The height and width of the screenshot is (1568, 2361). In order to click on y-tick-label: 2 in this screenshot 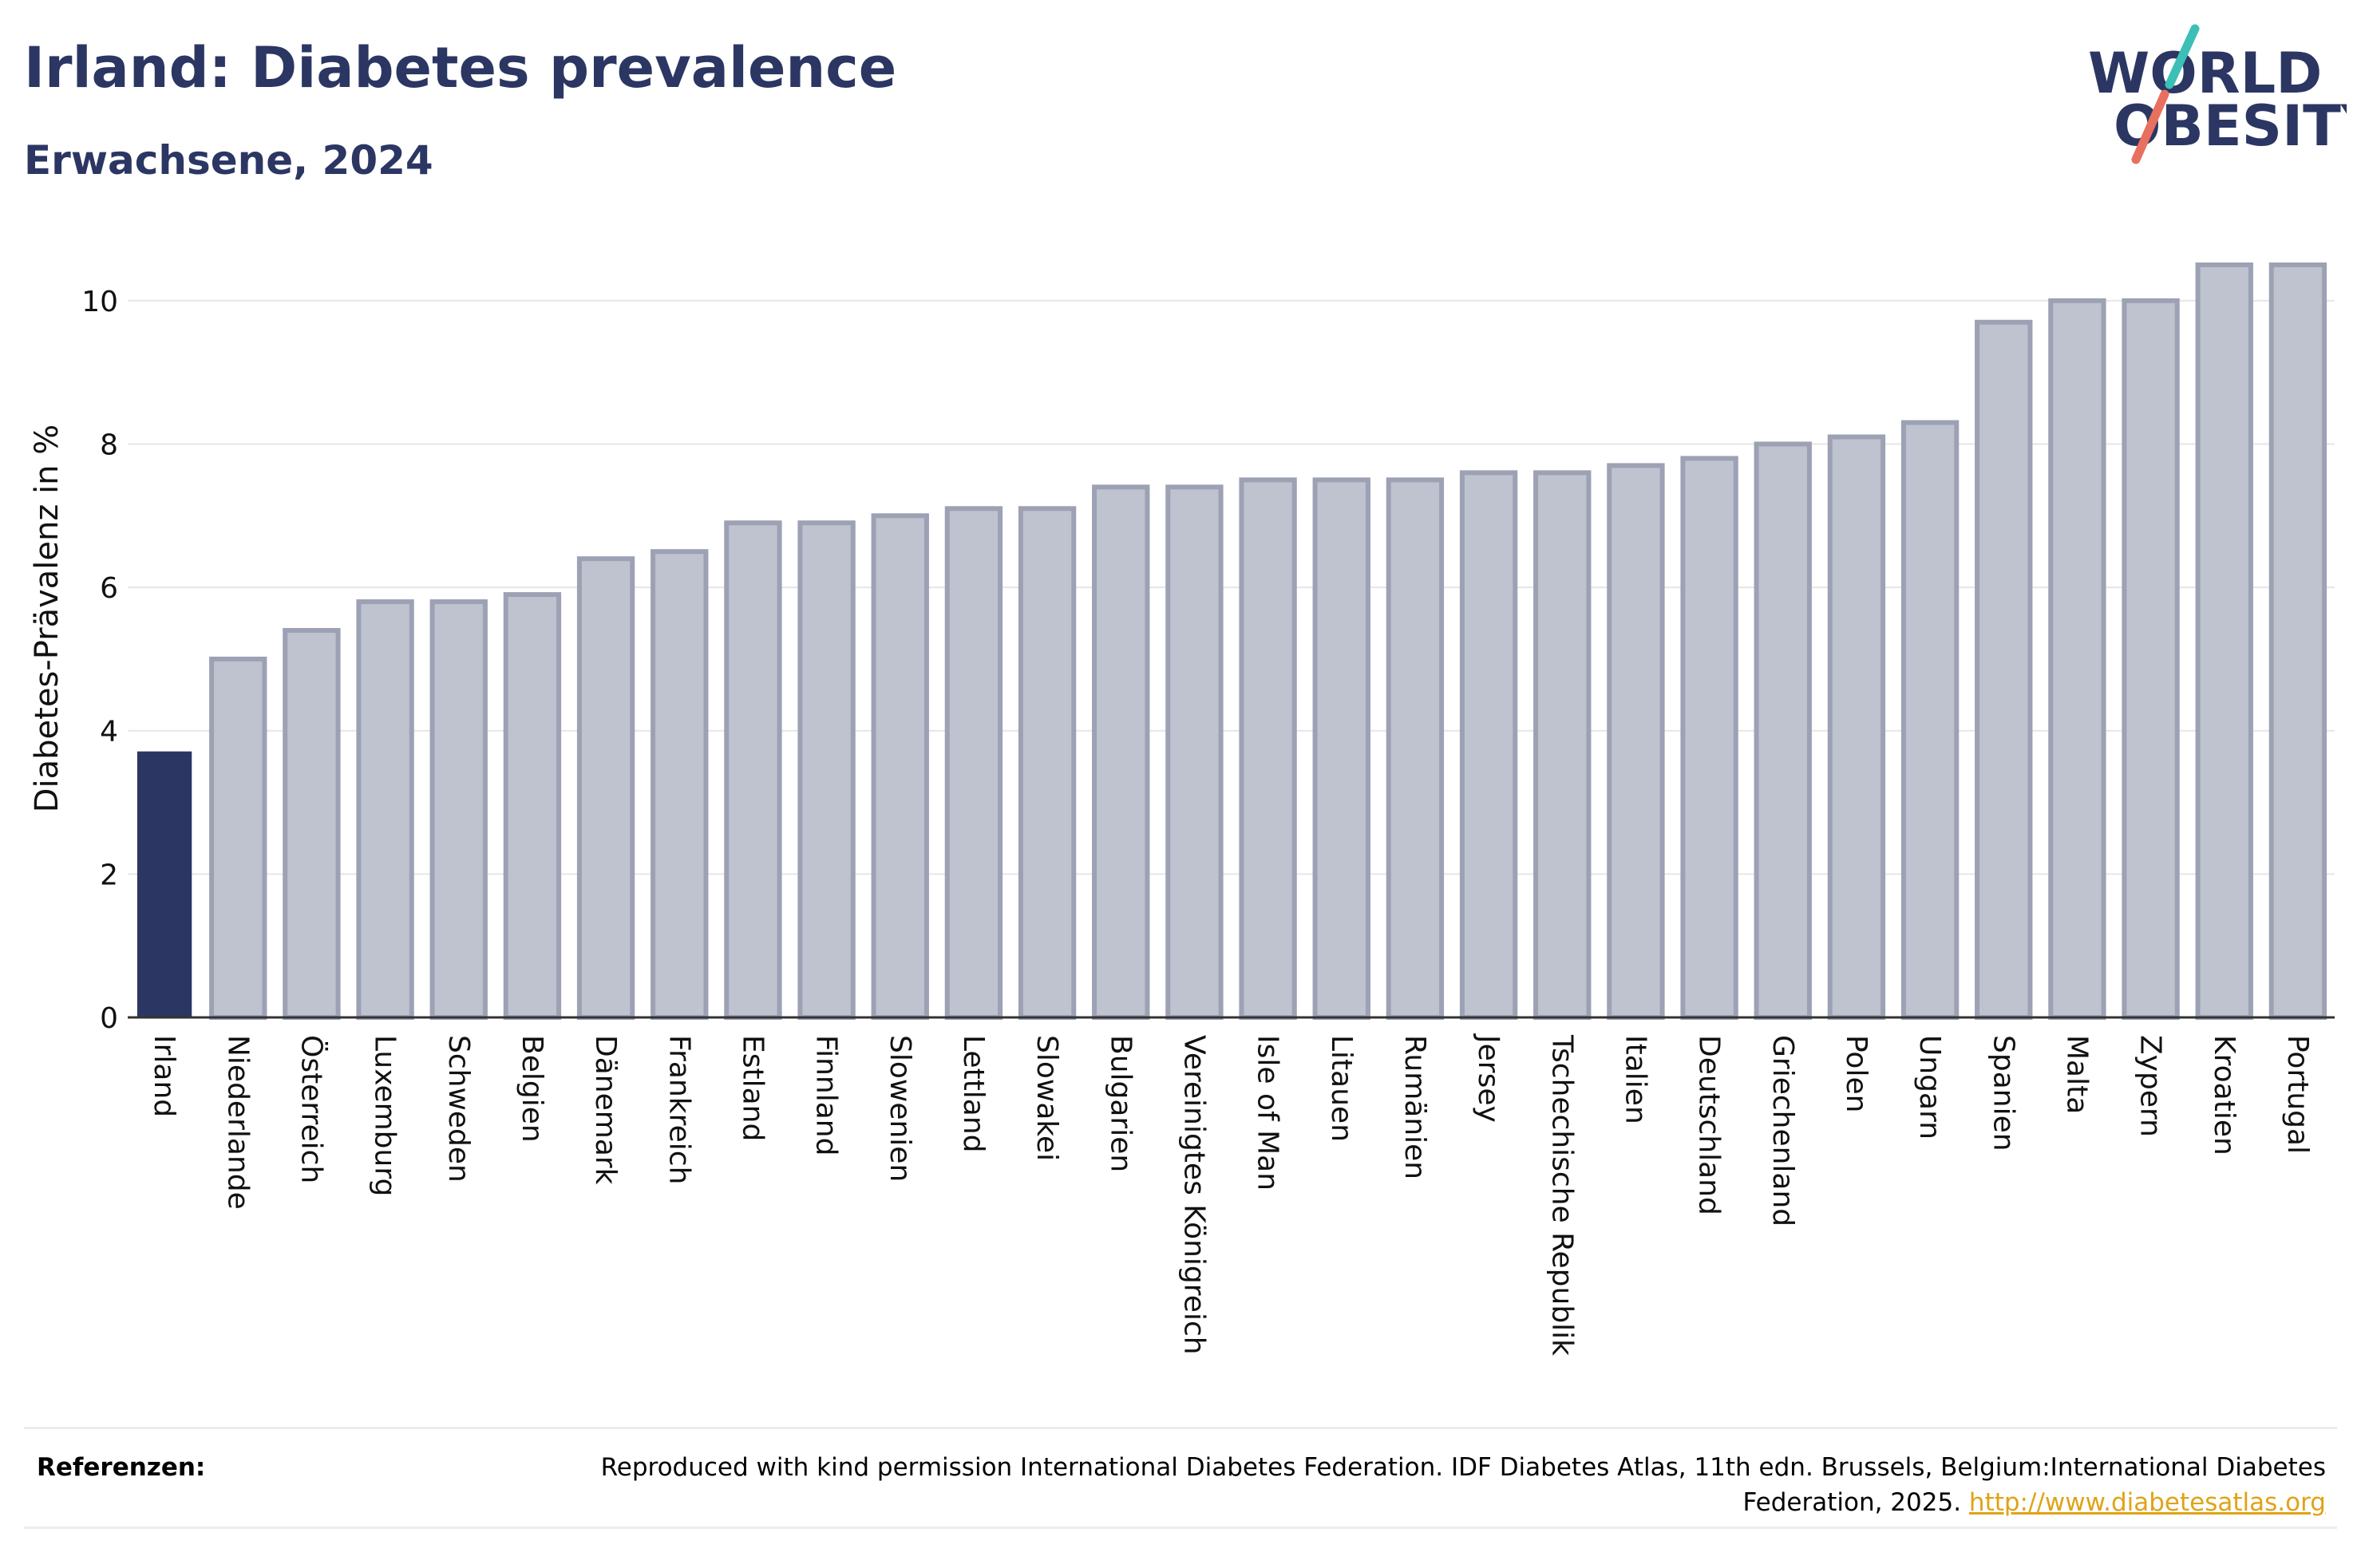, I will do `click(109, 875)`.